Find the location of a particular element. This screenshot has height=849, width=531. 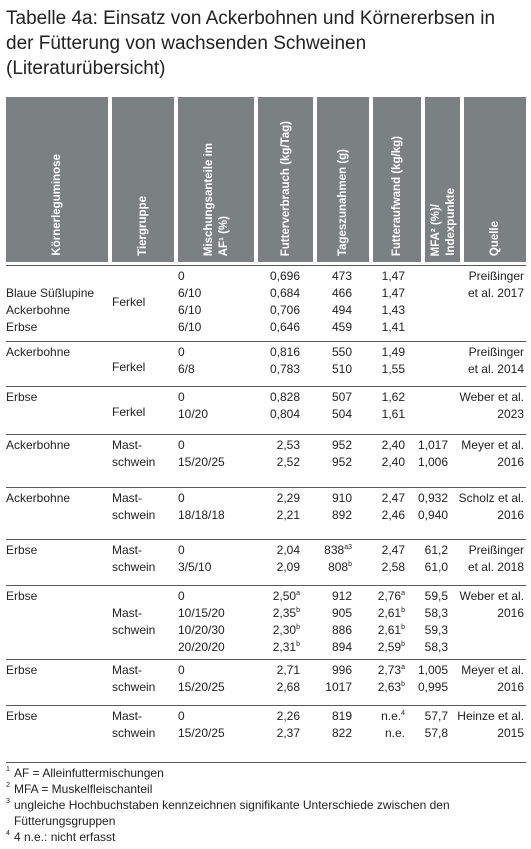

feed-intake-value: 2,29 is located at coordinates (288, 498).